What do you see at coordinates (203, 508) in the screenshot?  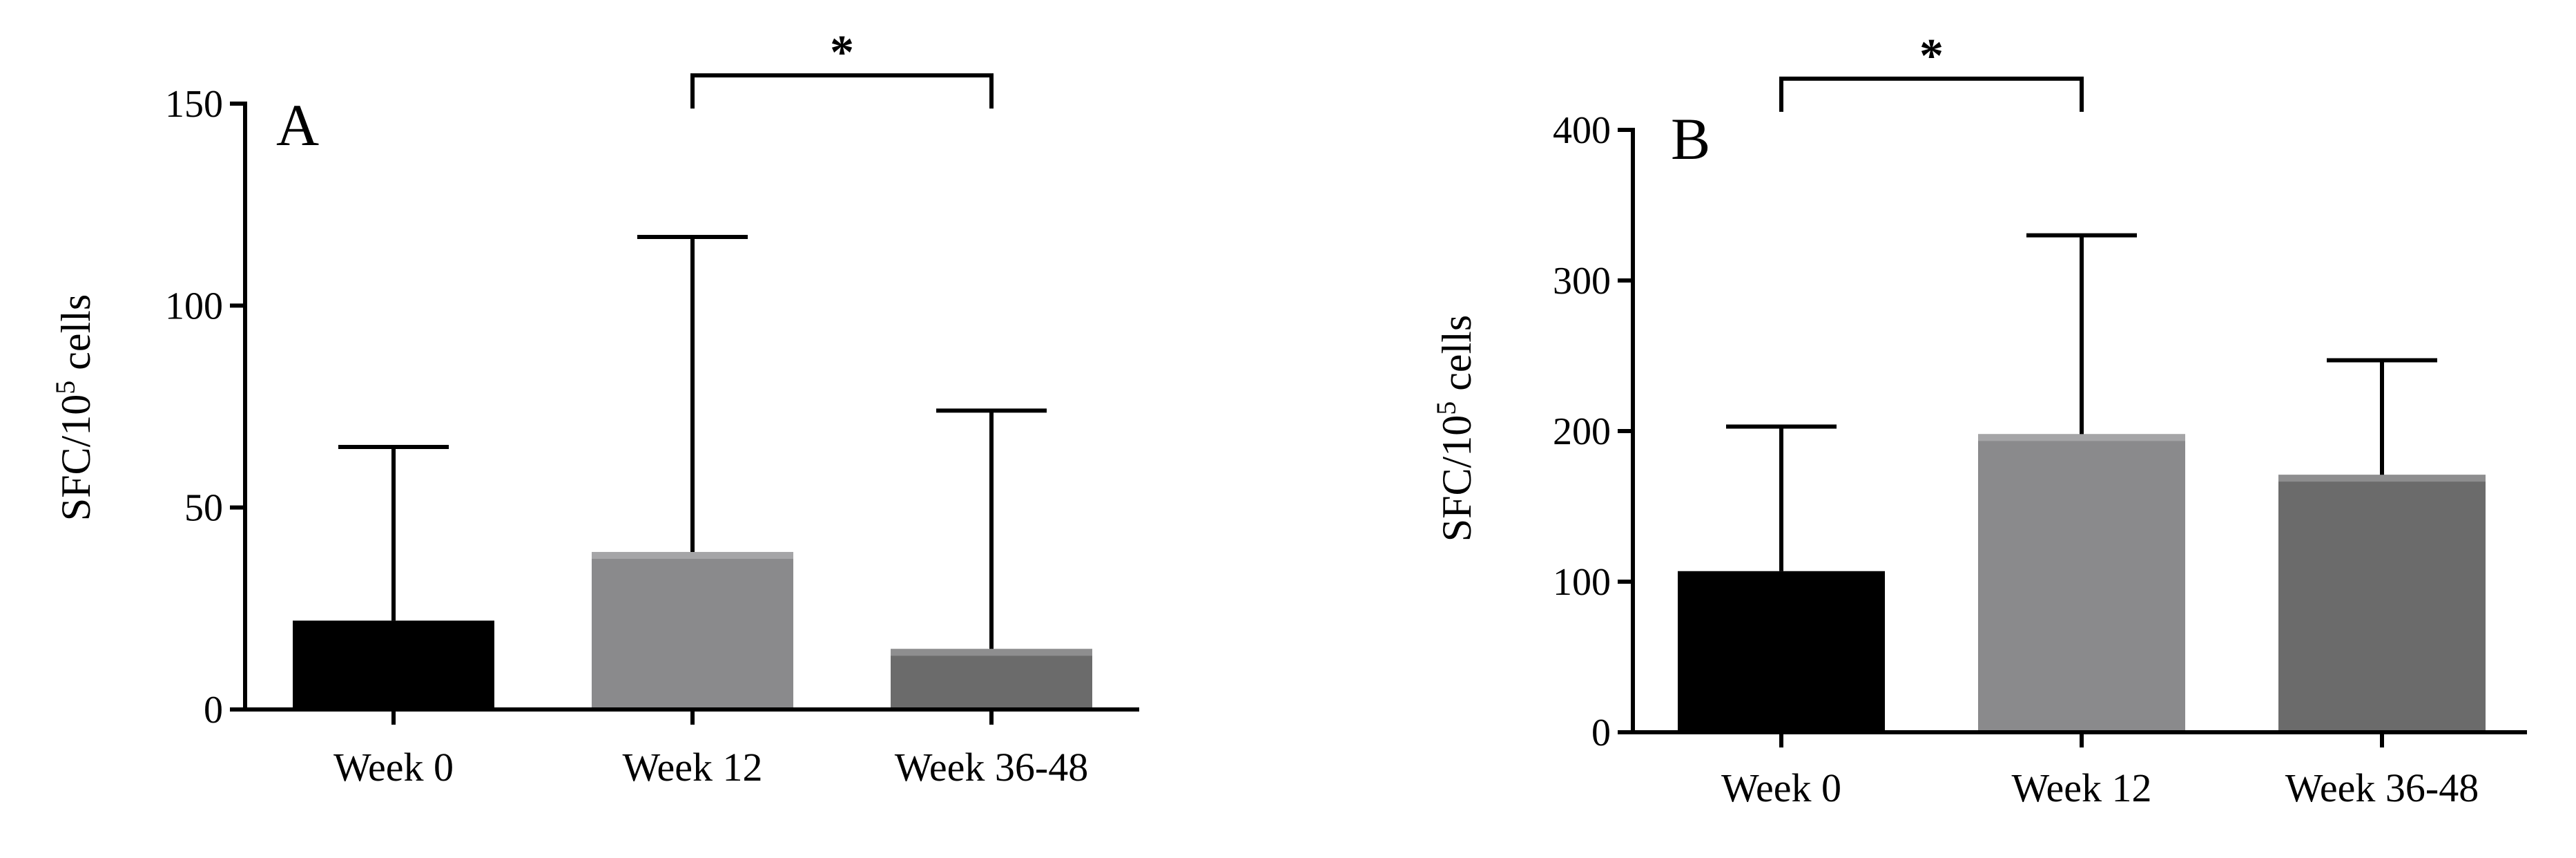 I see `y-tick-label: 50` at bounding box center [203, 508].